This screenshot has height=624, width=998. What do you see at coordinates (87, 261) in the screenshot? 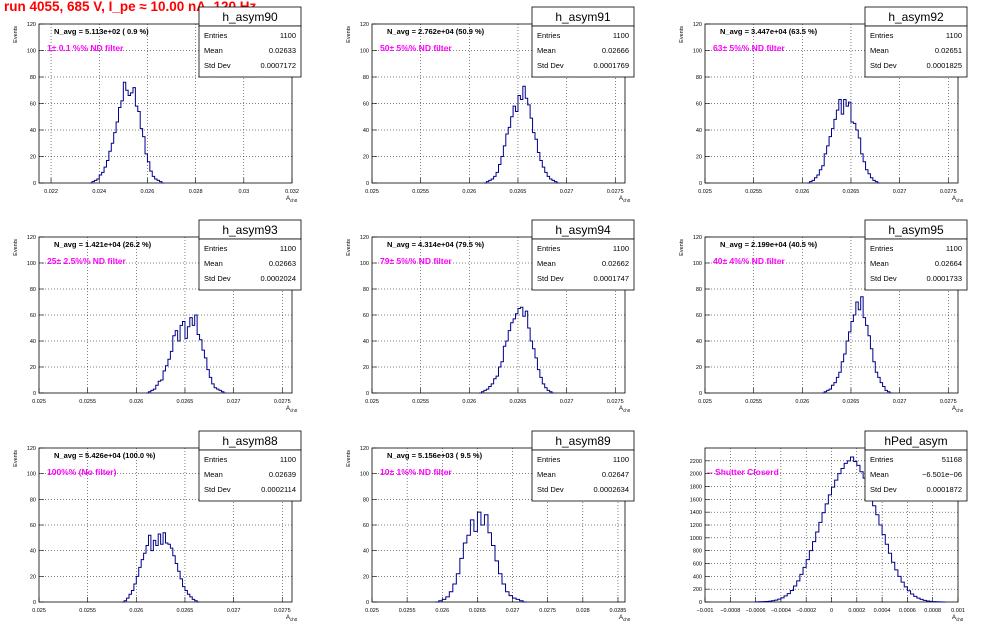
I see `filter-annotation: 25± 2.5%% ND filter` at bounding box center [87, 261].